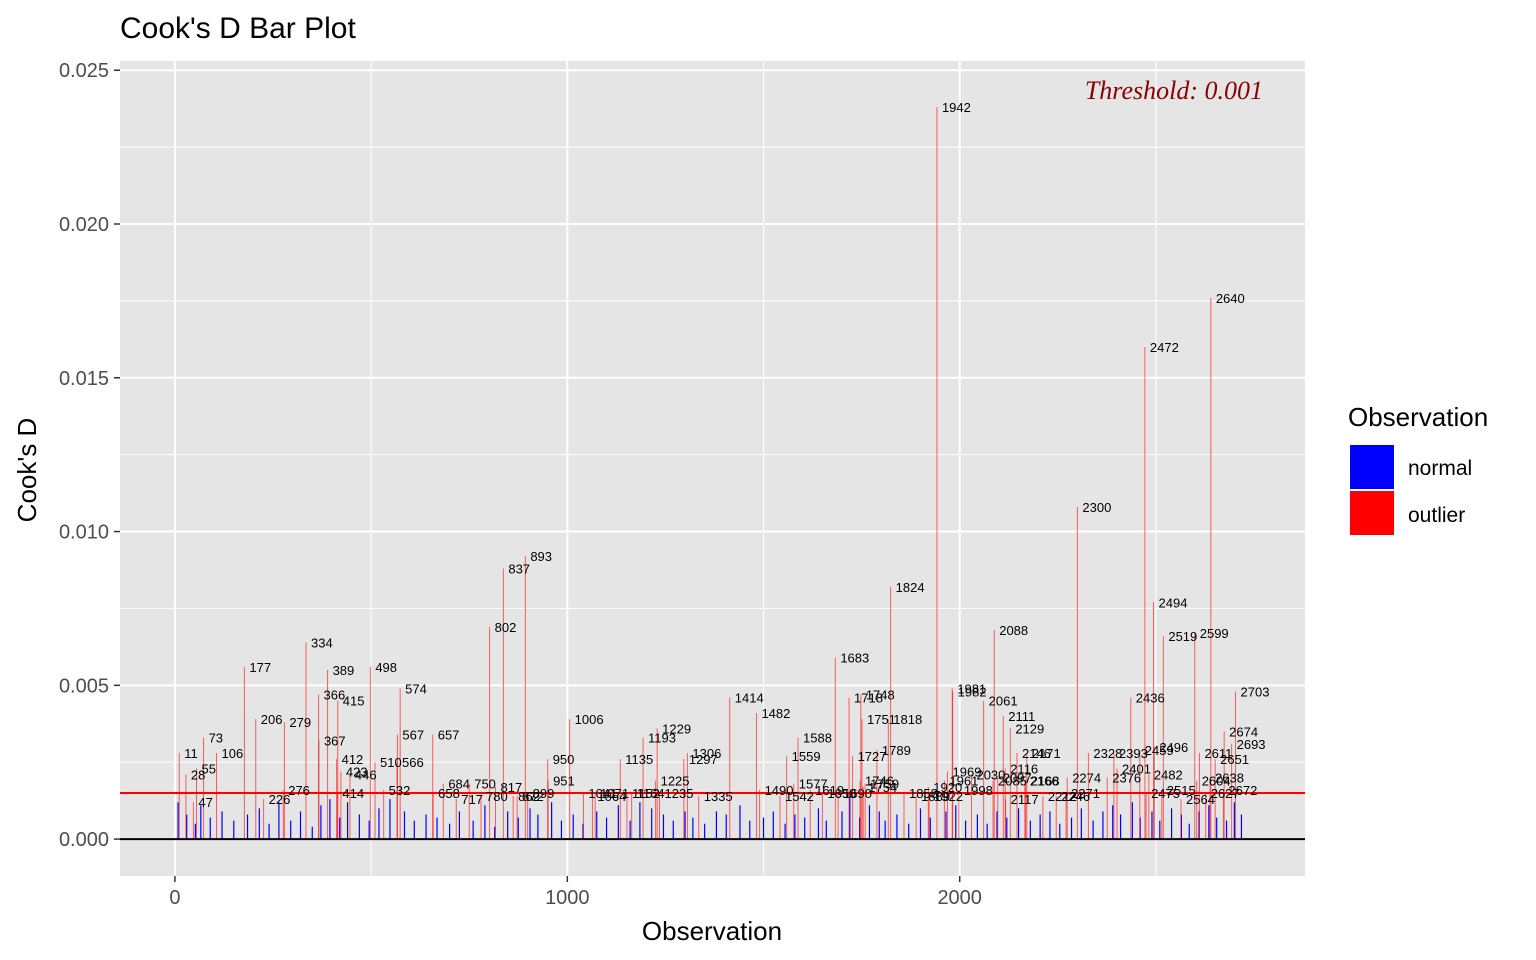 Image resolution: width=1536 pixels, height=960 pixels. I want to click on outlier-label: 2117, so click(1025, 799).